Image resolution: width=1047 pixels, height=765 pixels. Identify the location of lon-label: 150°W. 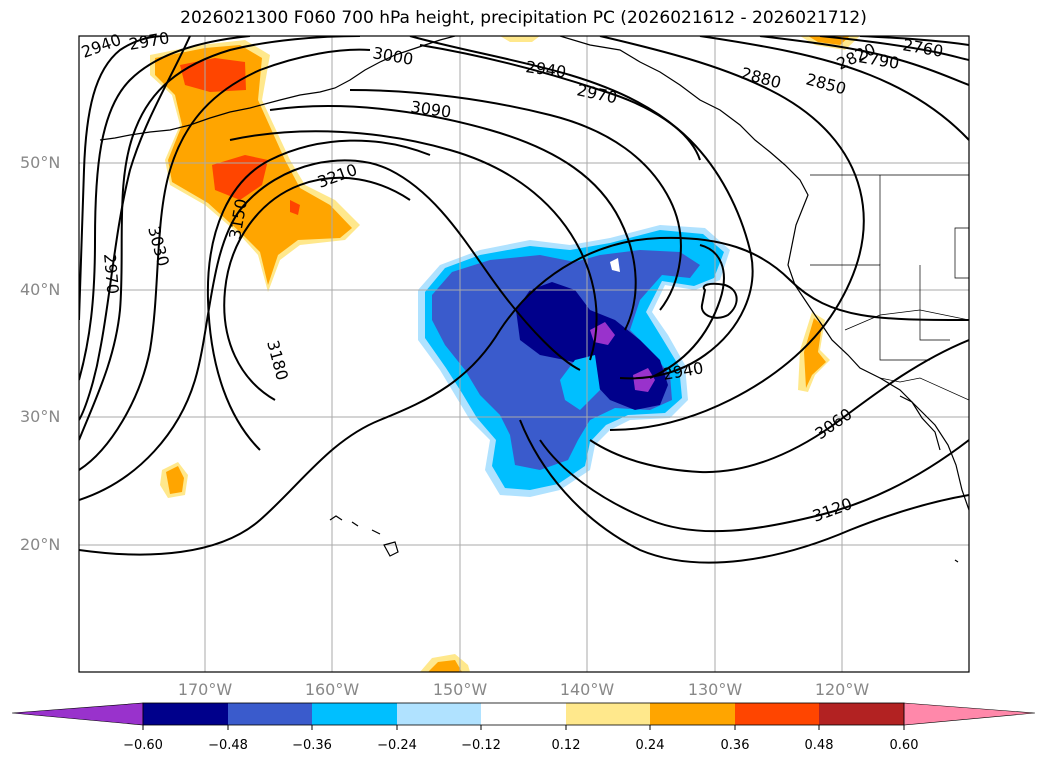
(460, 689).